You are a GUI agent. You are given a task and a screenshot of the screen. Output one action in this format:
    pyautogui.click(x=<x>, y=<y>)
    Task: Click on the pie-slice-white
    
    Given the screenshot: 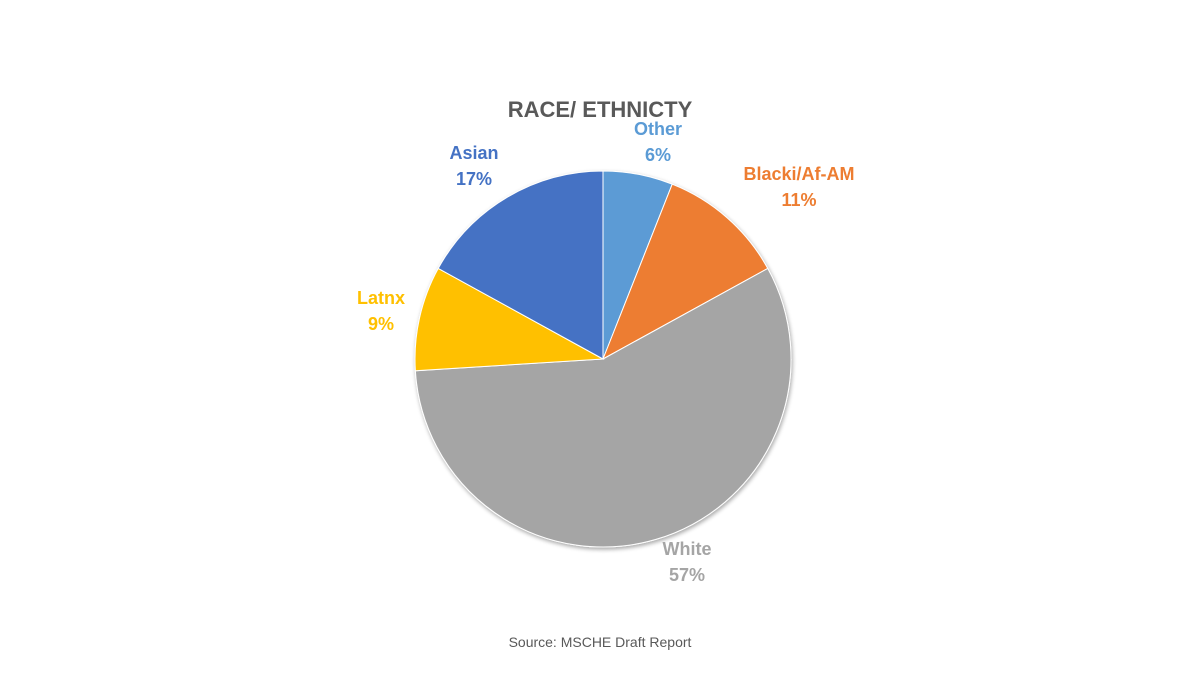 What is the action you would take?
    pyautogui.click(x=603, y=407)
    